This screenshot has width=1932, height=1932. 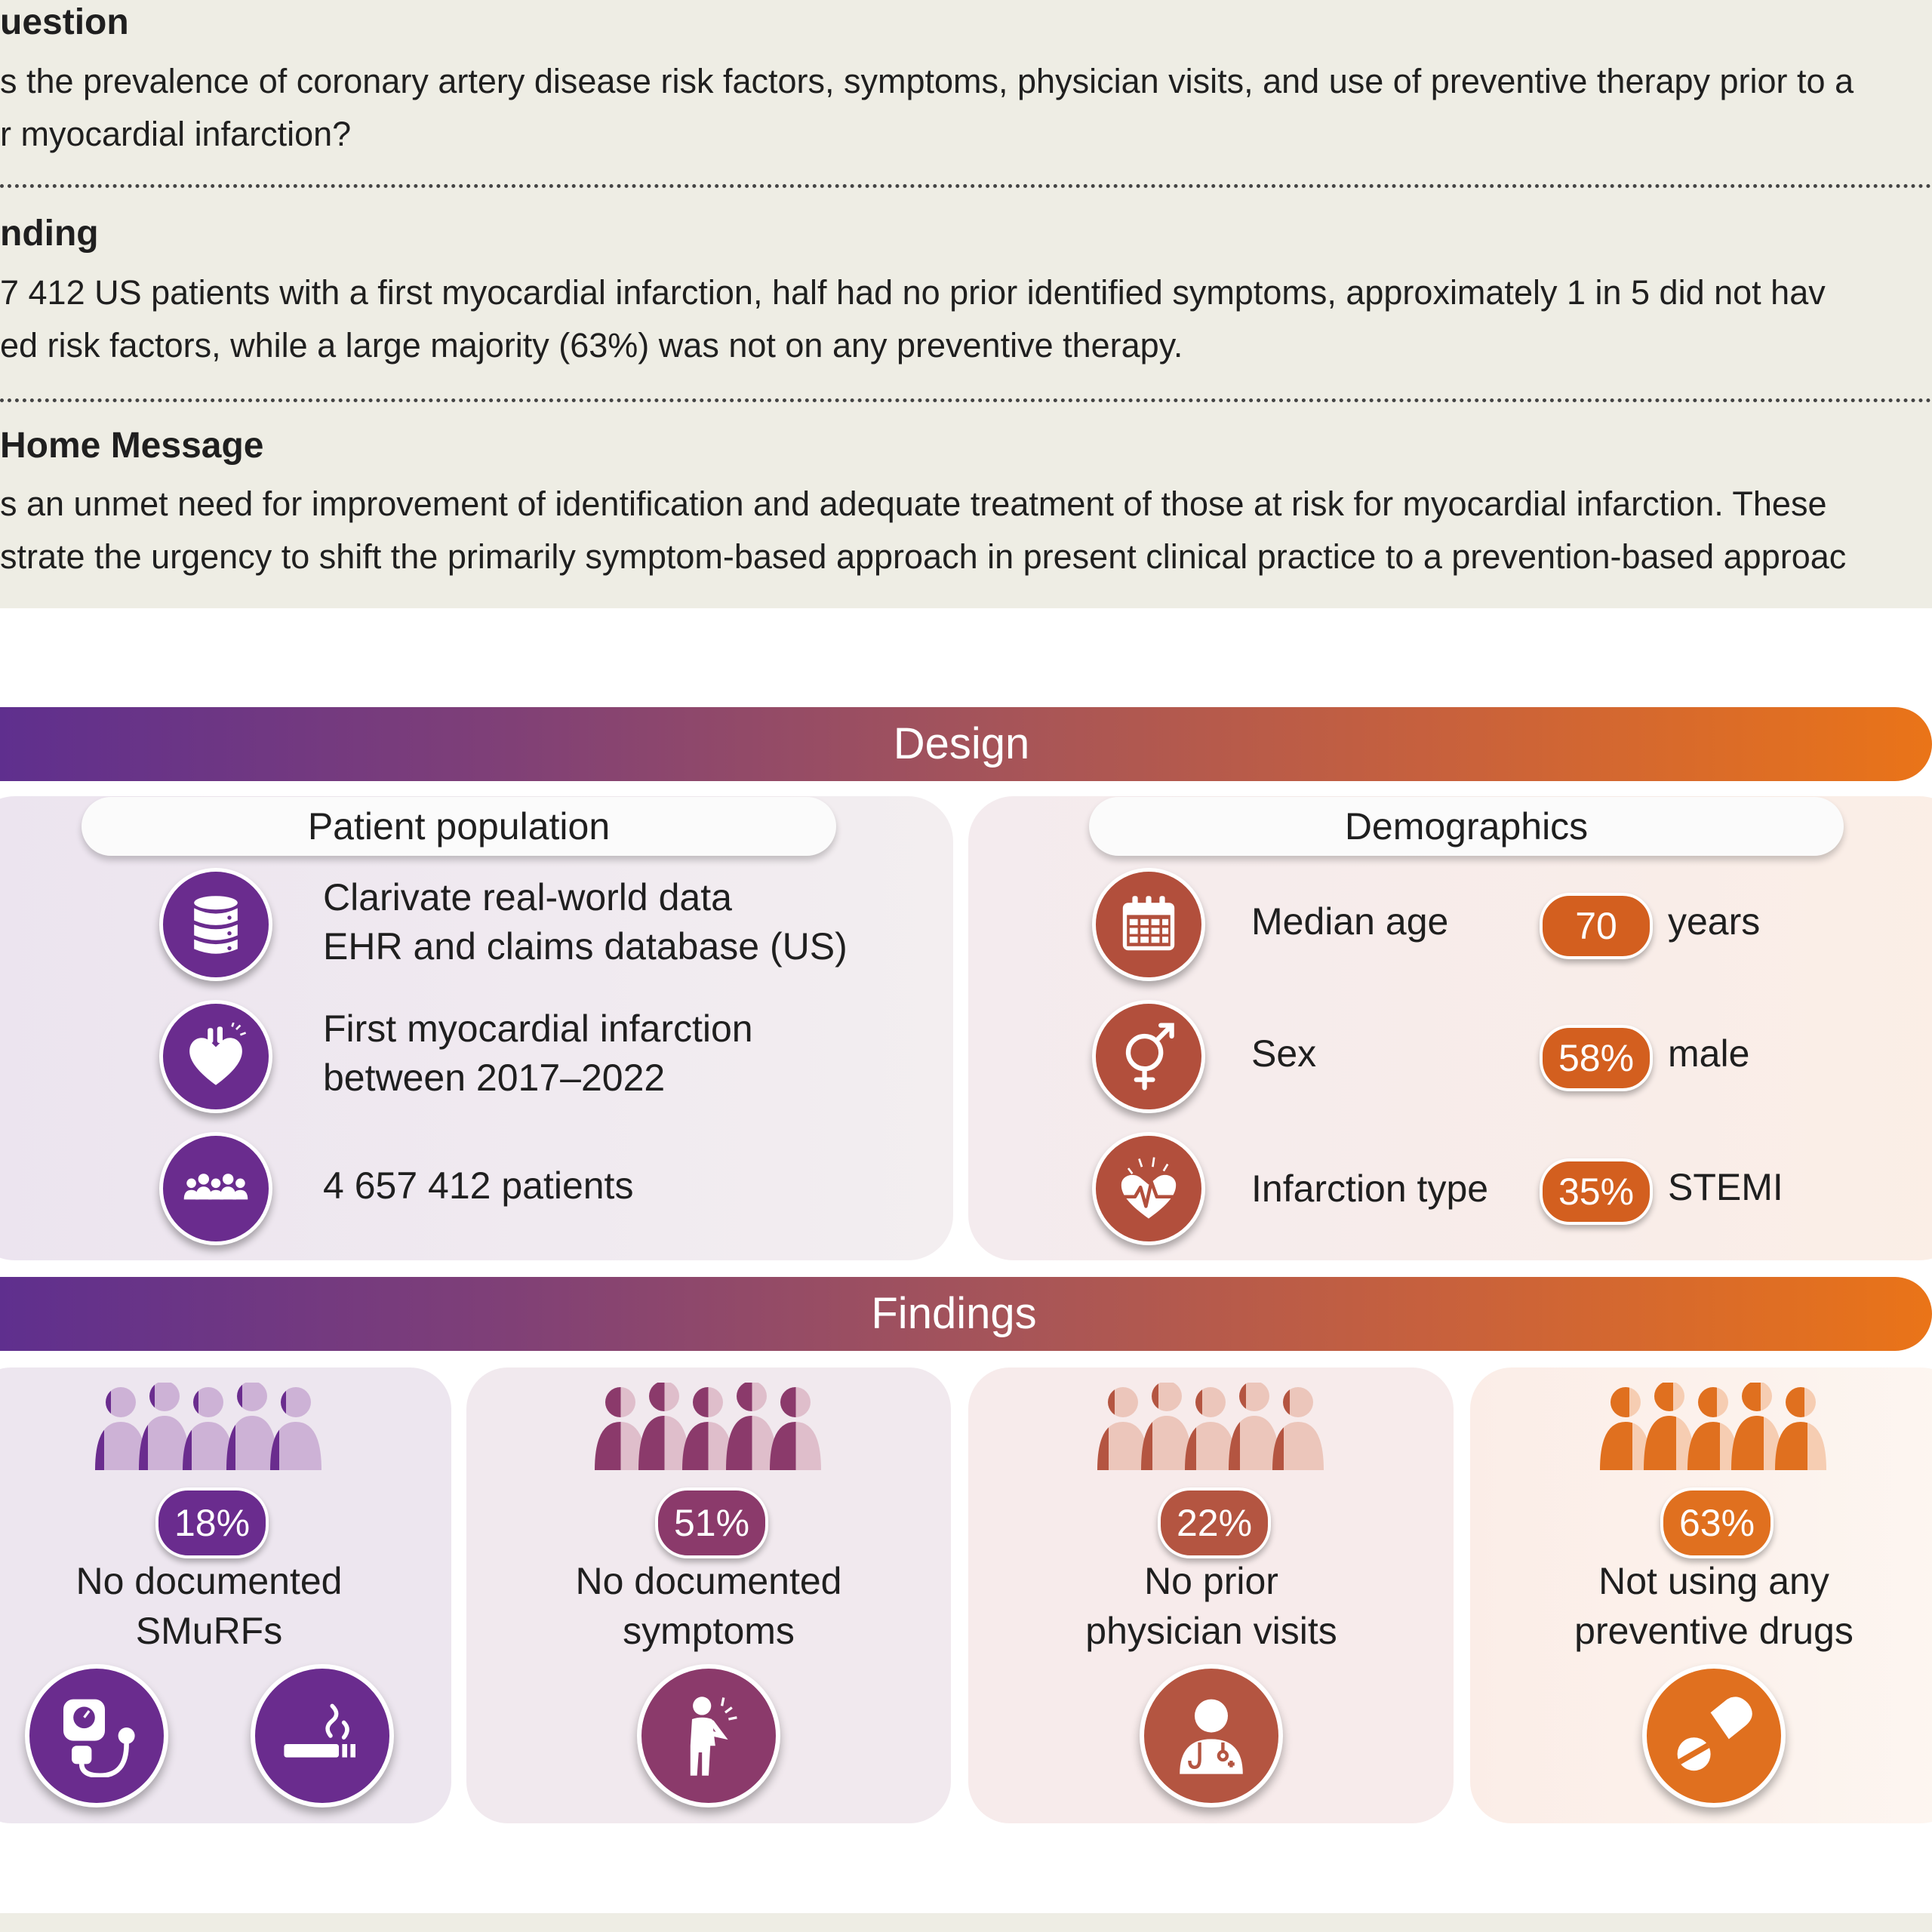 I want to click on patient-count: 4 657 412 patients, so click(x=478, y=1185).